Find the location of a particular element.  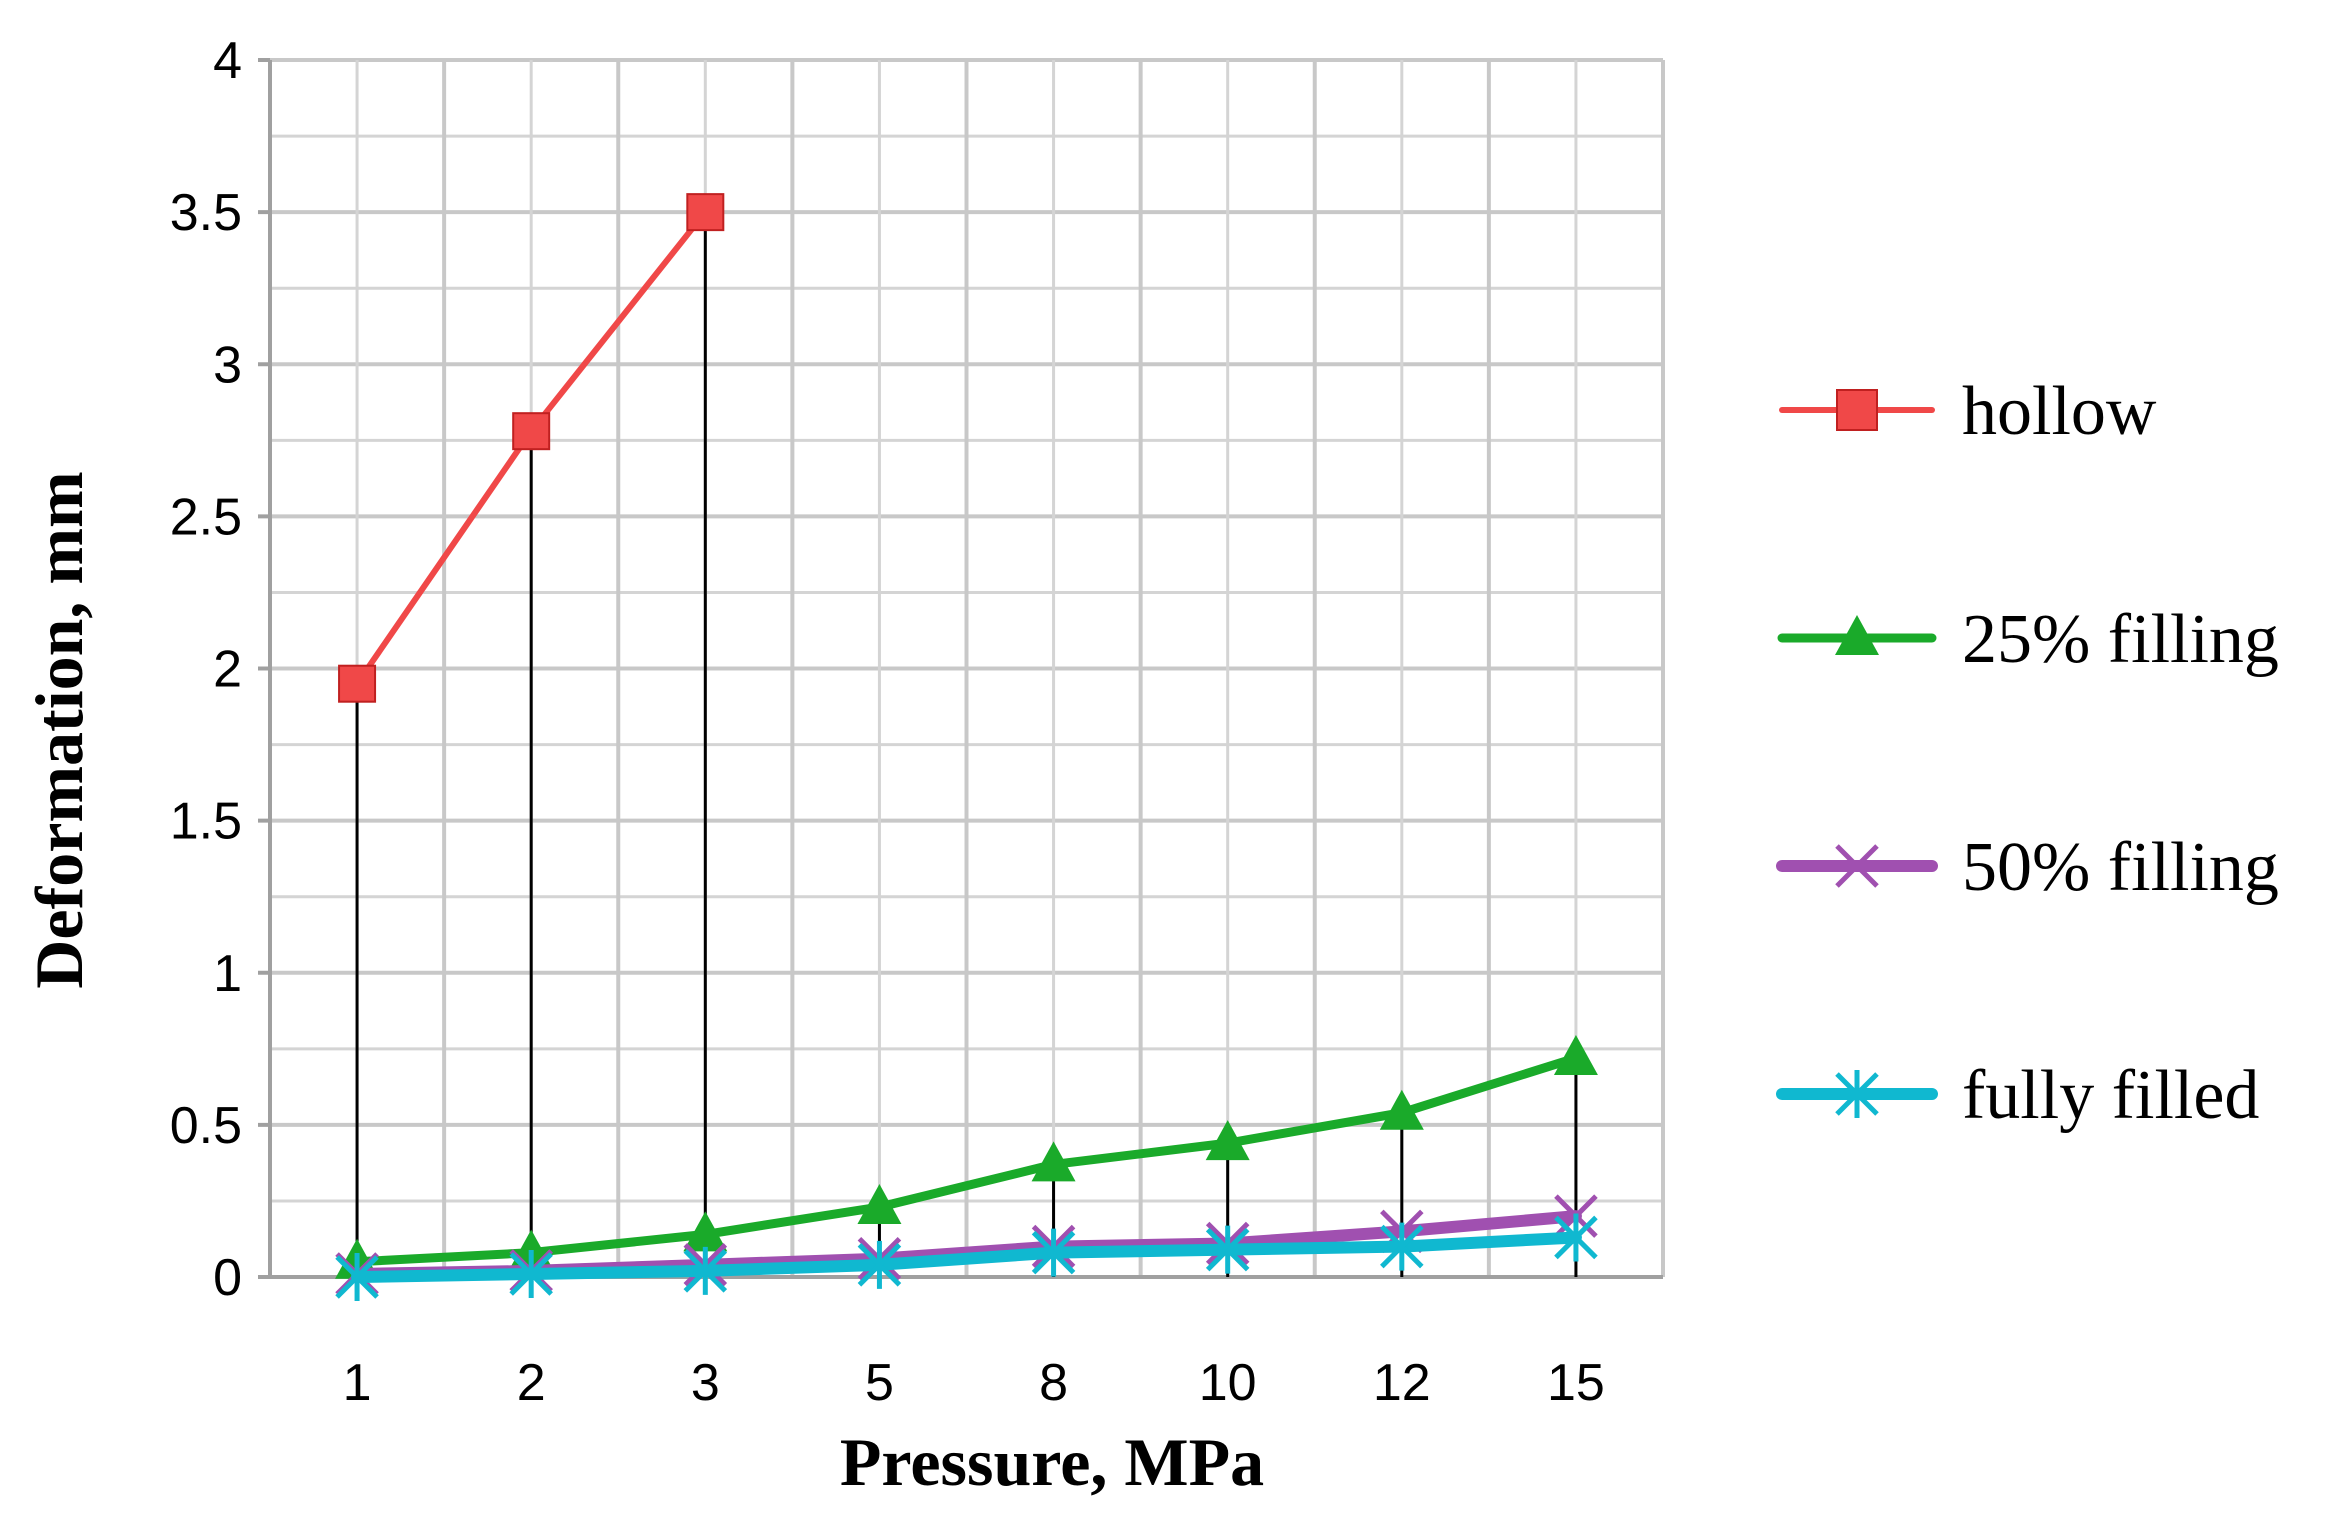

y-tick-label: 1 is located at coordinates (227, 974).